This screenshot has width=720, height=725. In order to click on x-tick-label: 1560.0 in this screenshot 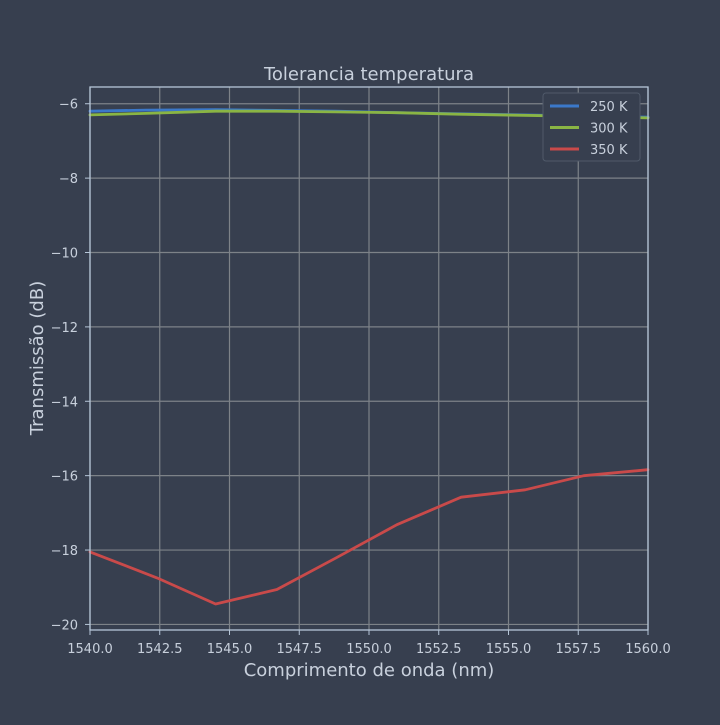, I will do `click(648, 649)`.